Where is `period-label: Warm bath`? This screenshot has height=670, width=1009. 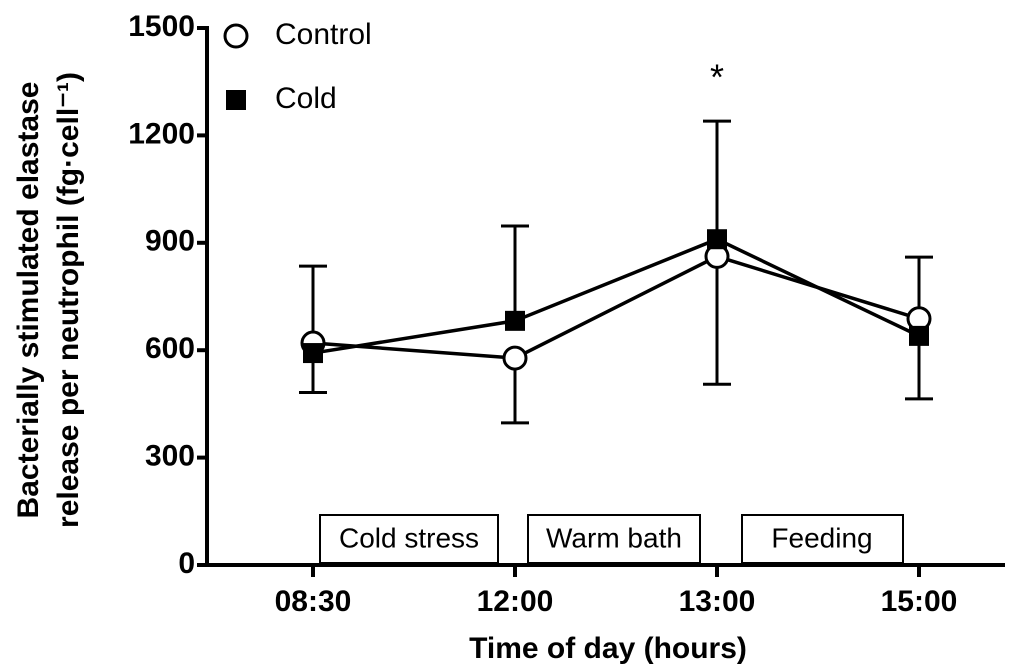 period-label: Warm bath is located at coordinates (614, 537).